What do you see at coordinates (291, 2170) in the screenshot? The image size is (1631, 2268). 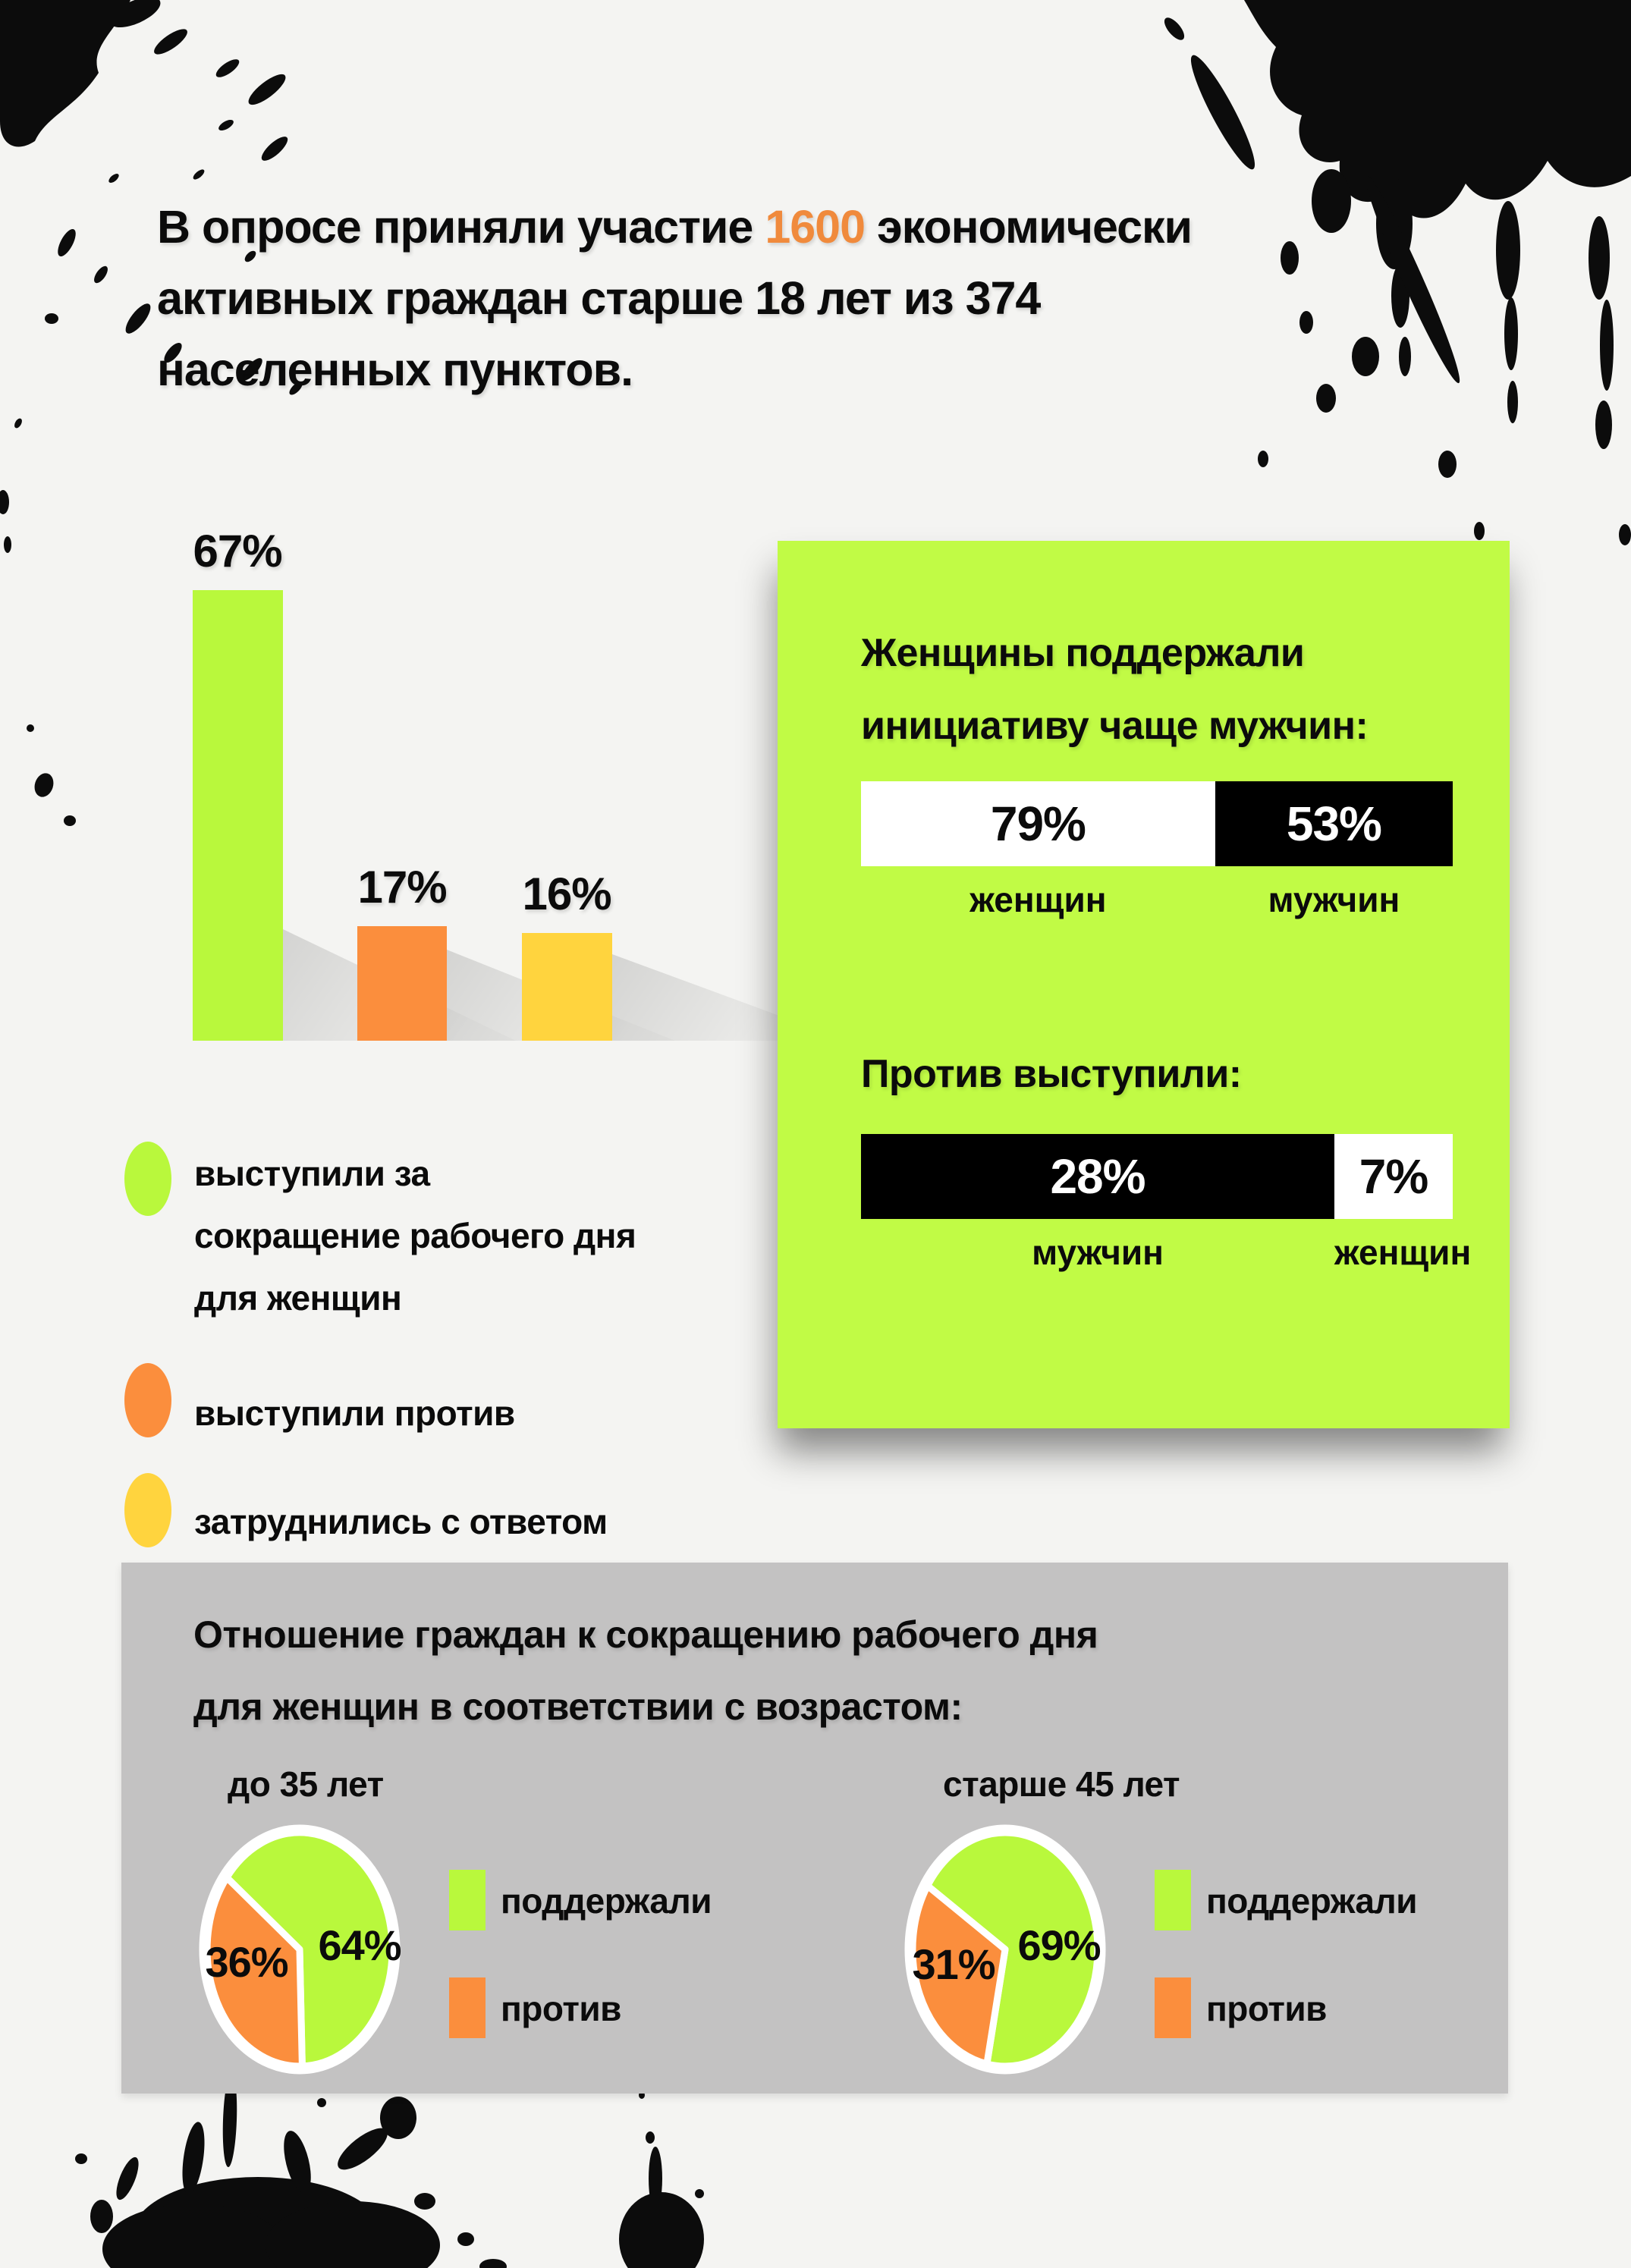 I see `ink-splatter-bottom-left` at bounding box center [291, 2170].